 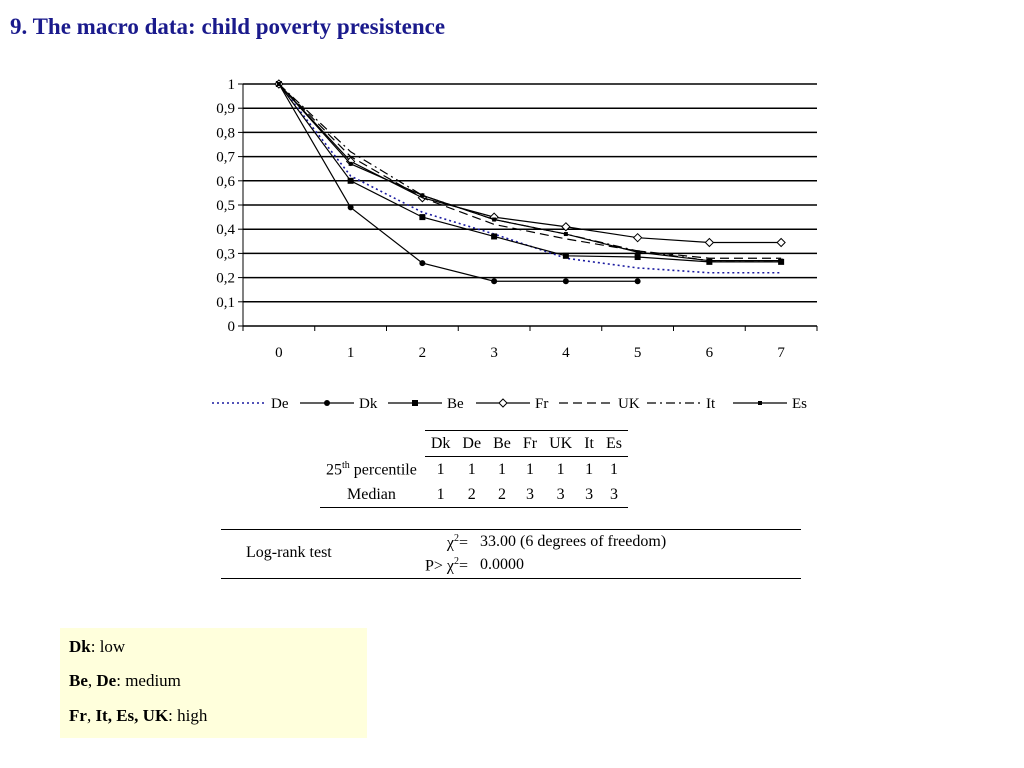 What do you see at coordinates (760, 403) in the screenshot?
I see `legend-marker-es` at bounding box center [760, 403].